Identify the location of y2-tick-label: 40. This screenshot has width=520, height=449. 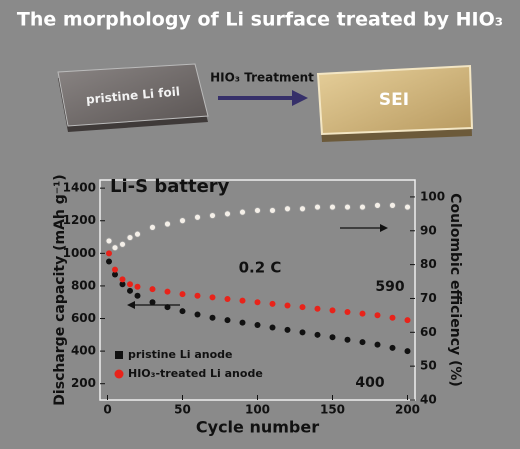
(428, 400).